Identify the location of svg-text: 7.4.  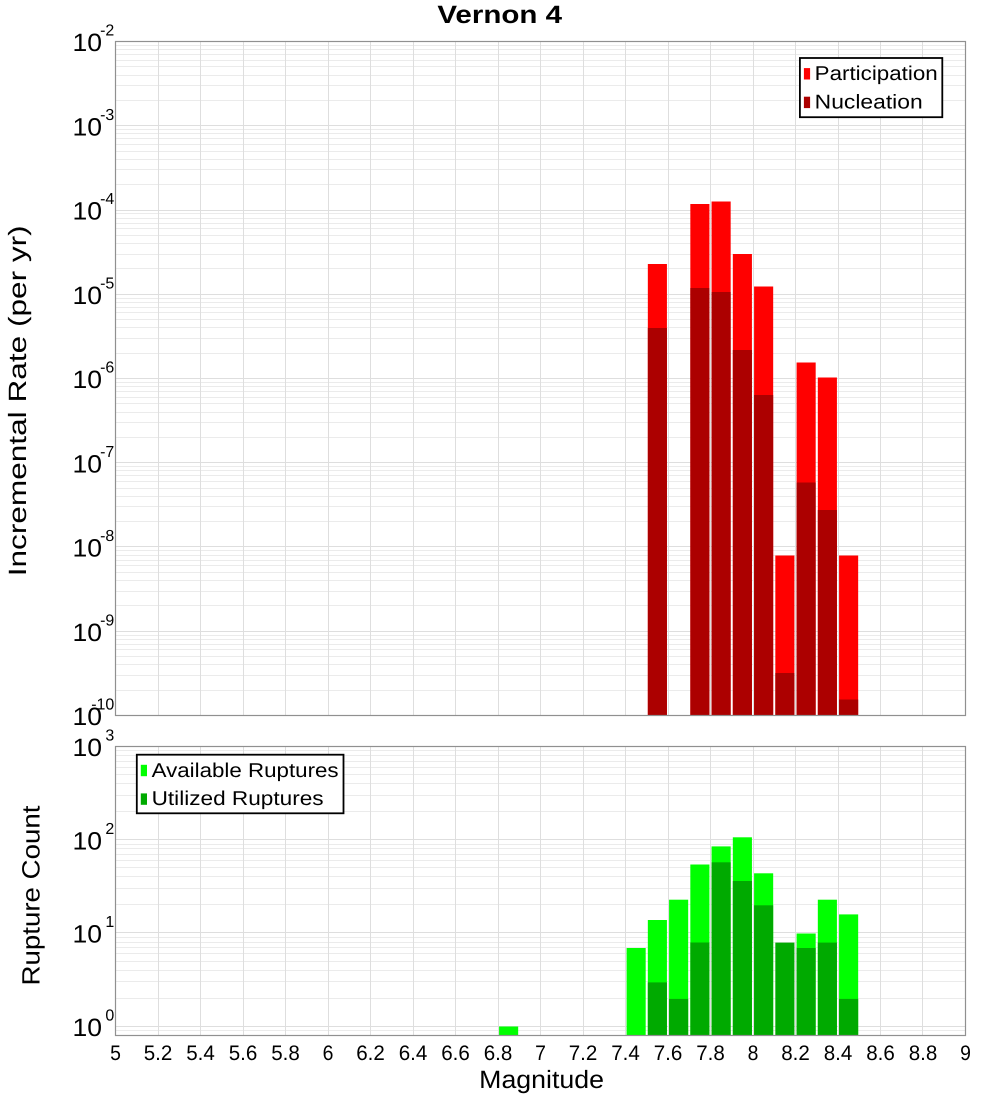
(625, 1053).